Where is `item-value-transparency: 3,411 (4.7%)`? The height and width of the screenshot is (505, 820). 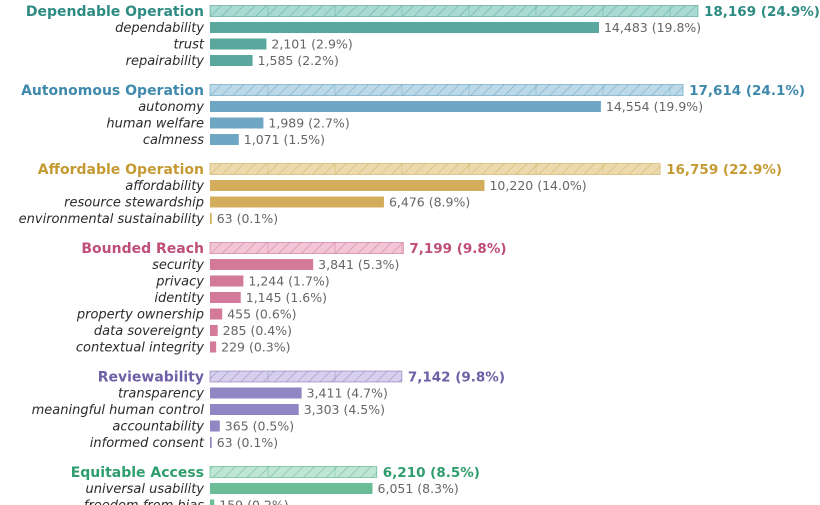 item-value-transparency: 3,411 (4.7%) is located at coordinates (347, 393).